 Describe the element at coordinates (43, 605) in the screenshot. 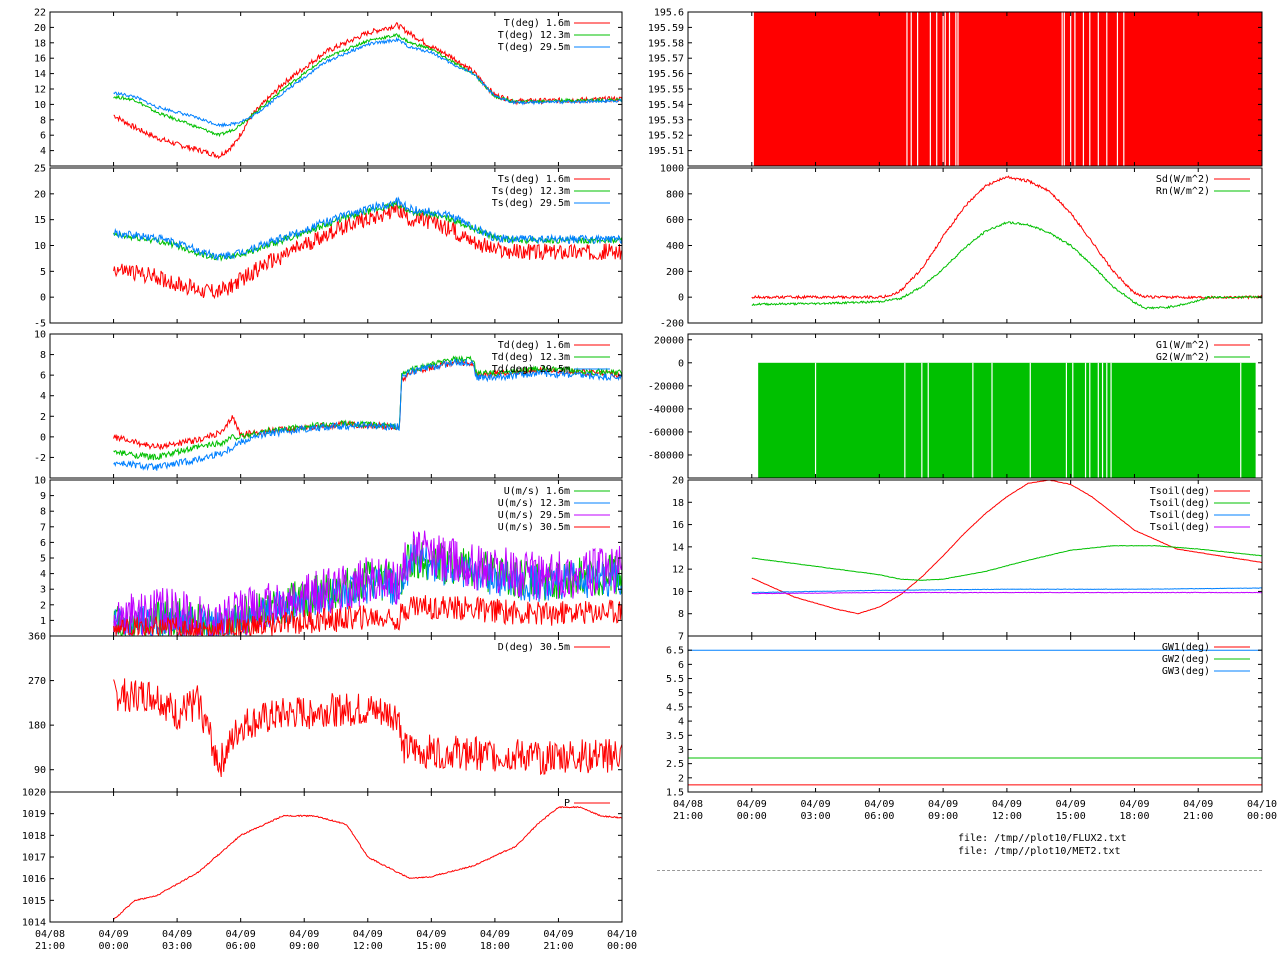

I see `y-tick-label: 2` at that location.